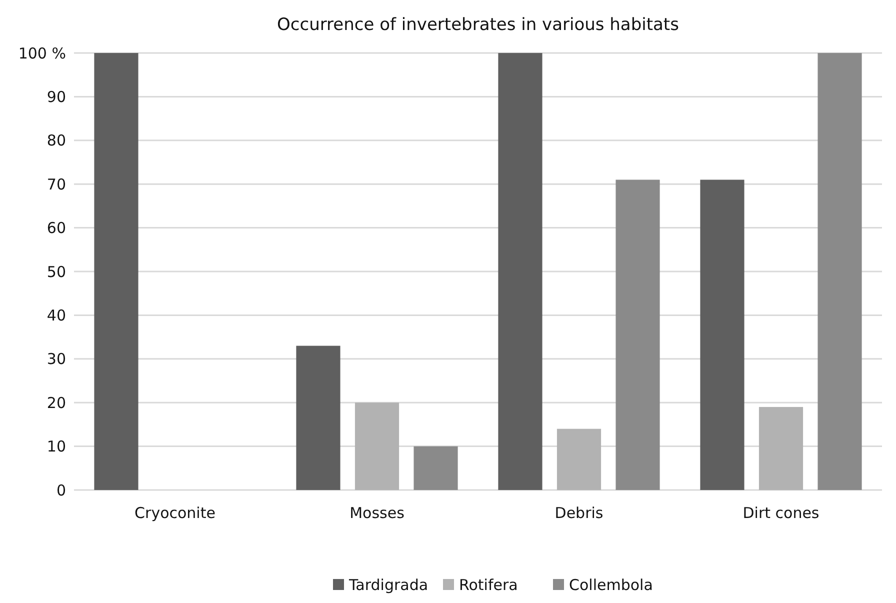  I want to click on y-tick-label: 100 %, so click(42, 53).